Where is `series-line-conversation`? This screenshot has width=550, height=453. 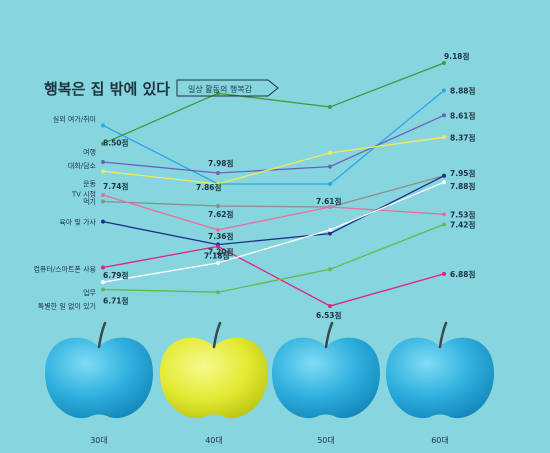 series-line-conversation is located at coordinates (273, 144).